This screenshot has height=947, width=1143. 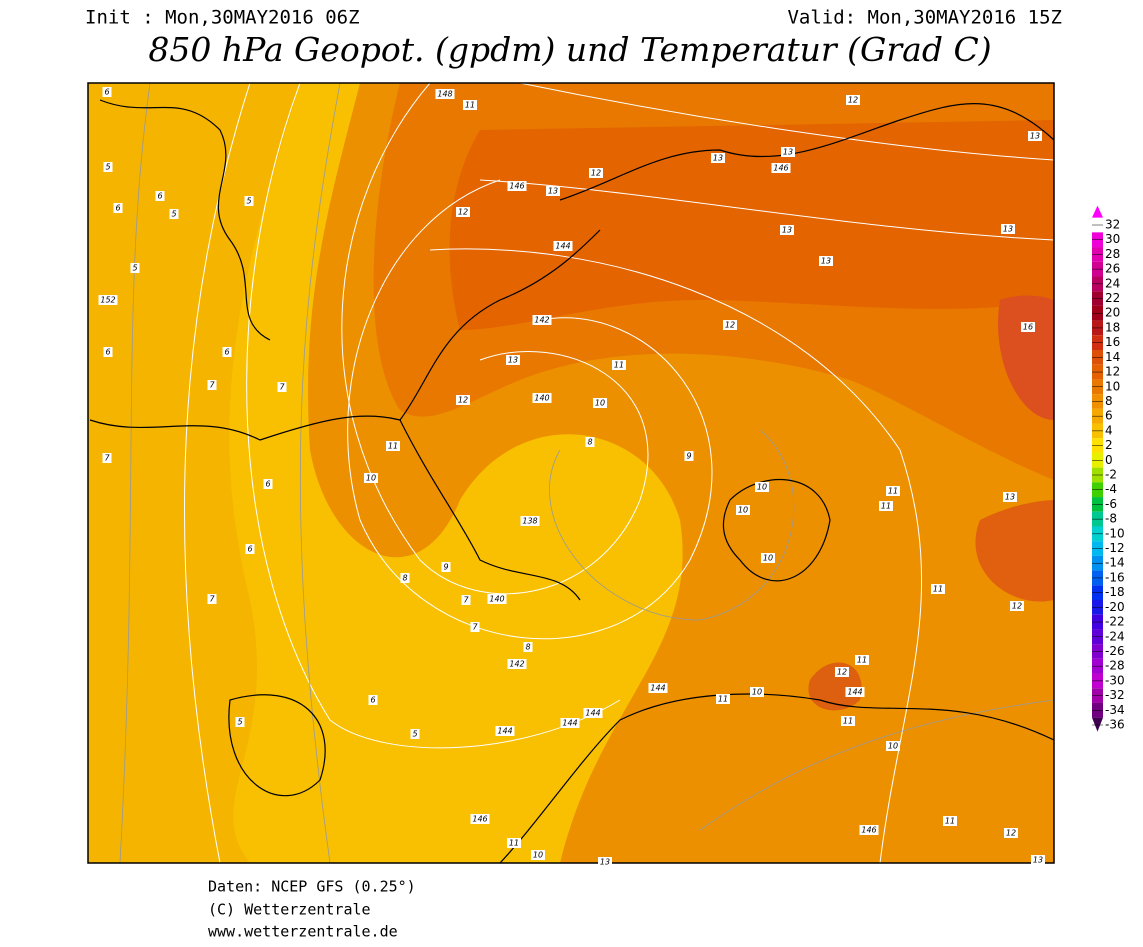 What do you see at coordinates (1115, 710) in the screenshot?
I see `colorbar-label: -34` at bounding box center [1115, 710].